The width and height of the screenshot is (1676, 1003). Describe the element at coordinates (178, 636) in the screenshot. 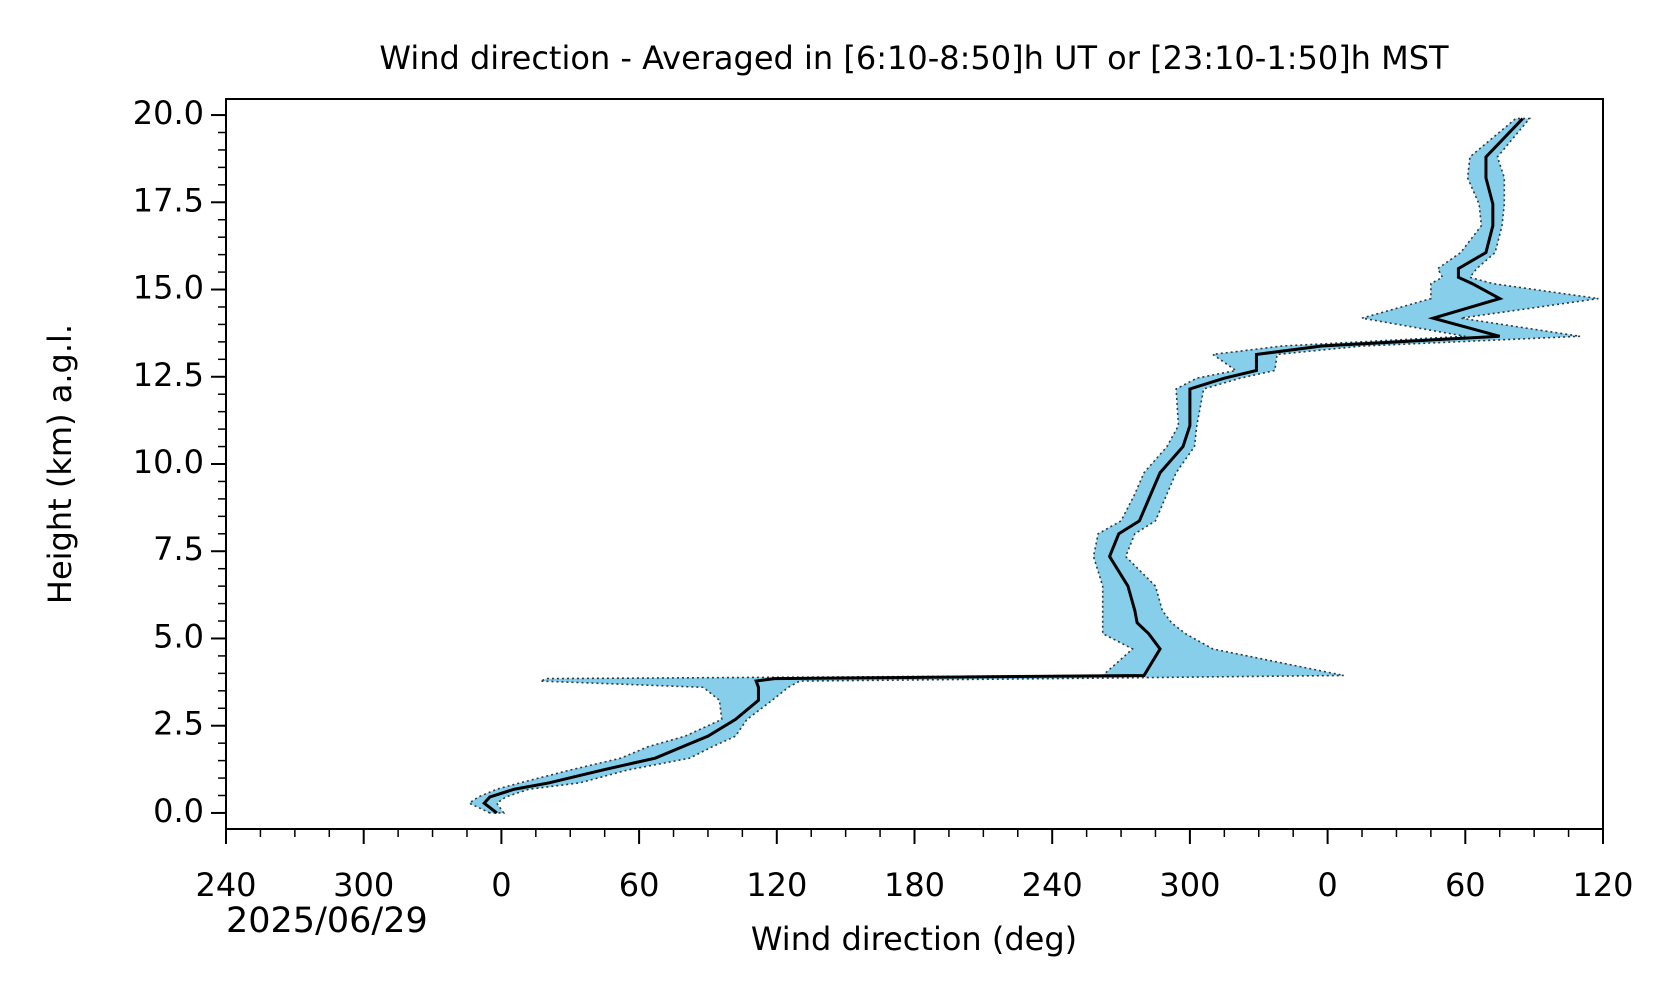

I see `y-tick-label: 5.0` at that location.